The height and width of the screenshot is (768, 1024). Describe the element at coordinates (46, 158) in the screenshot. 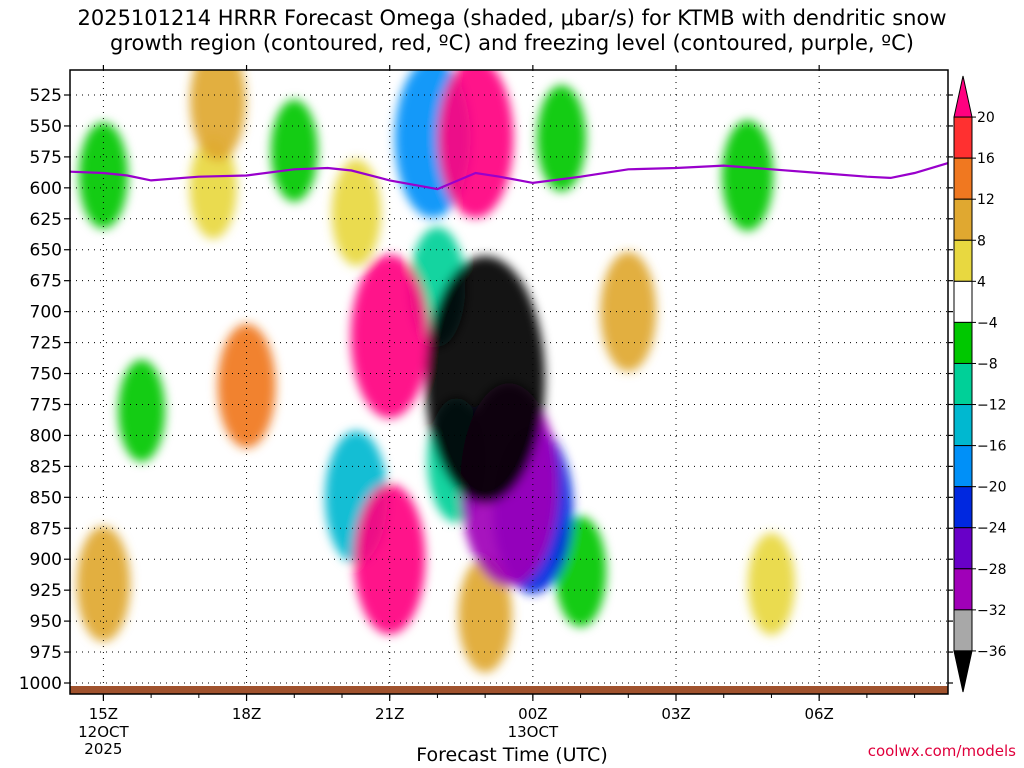

I see `y-tick-label: 575` at that location.